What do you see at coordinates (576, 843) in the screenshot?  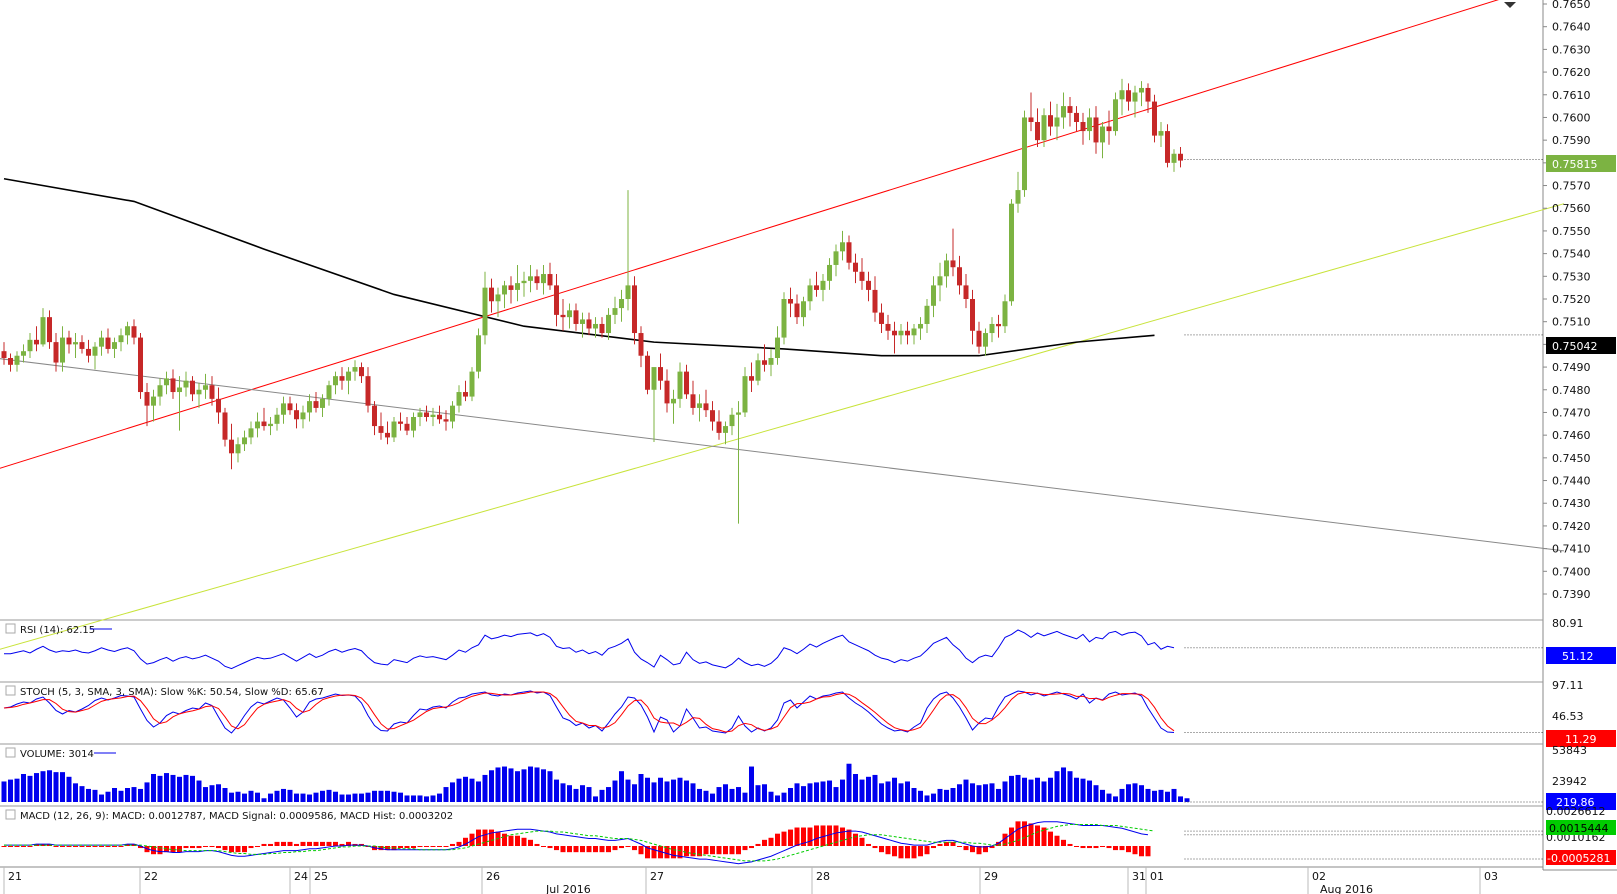 I see `macd-line` at bounding box center [576, 843].